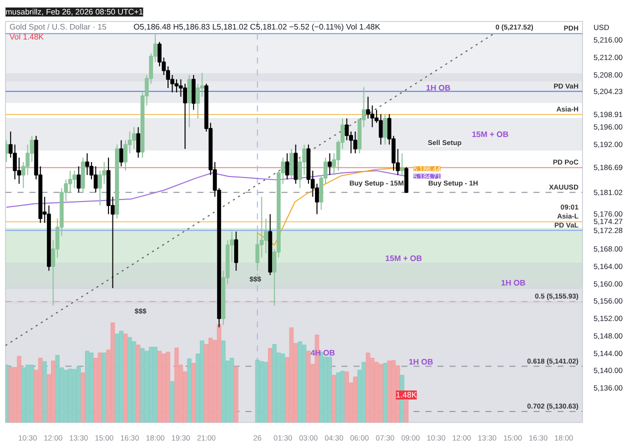 The width and height of the screenshot is (625, 445). What do you see at coordinates (257, 27) in the screenshot?
I see `chart-subtitle: O5,186.48 H5,186.83 L5,181.02 C5,181.02 −5.52 (−0.11%) Vol 1.48K` at bounding box center [257, 27].